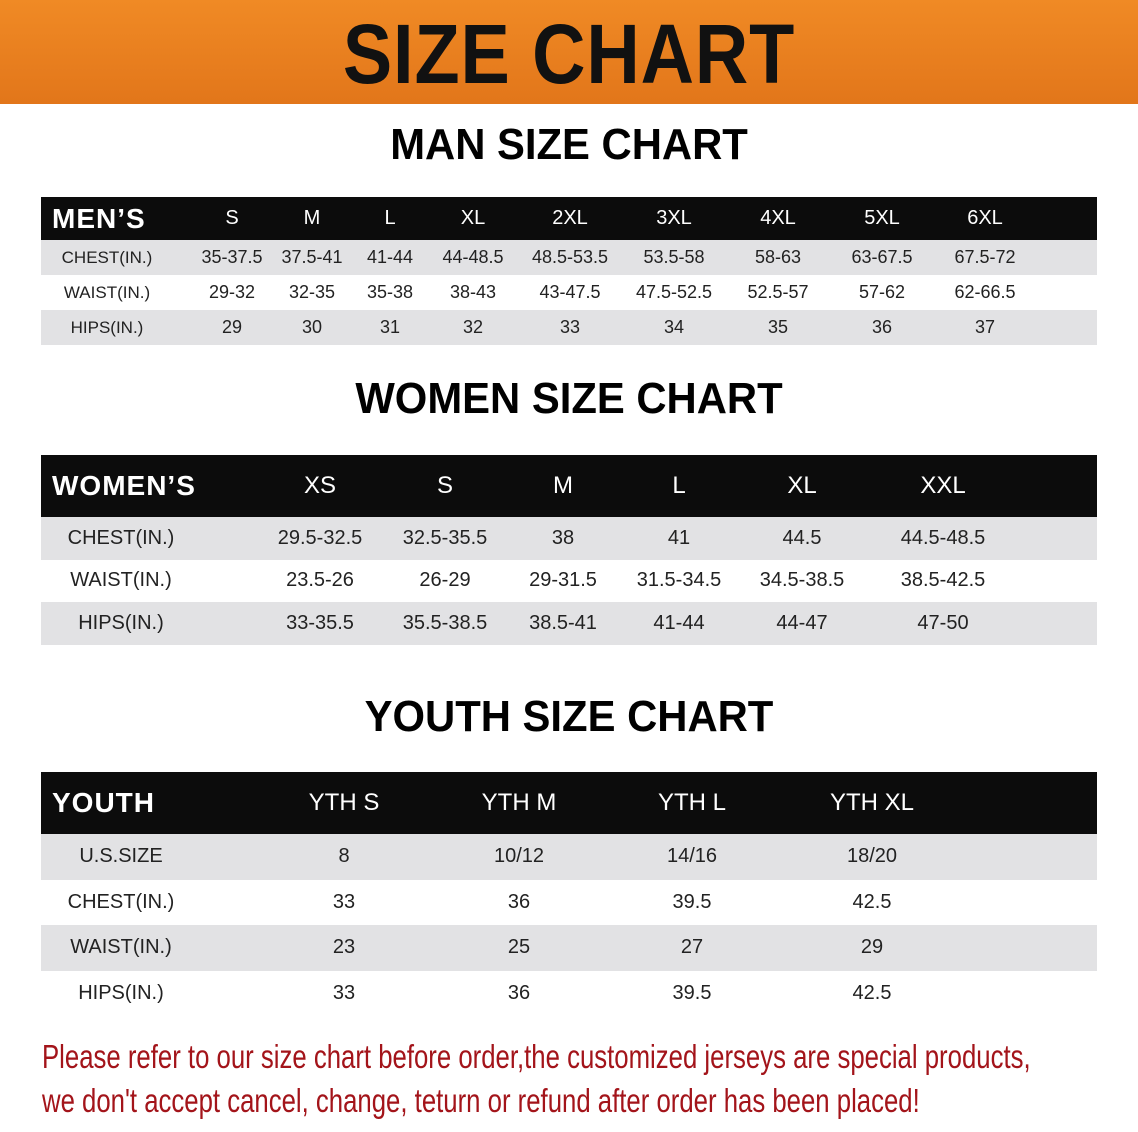 Image resolution: width=1138 pixels, height=1132 pixels. Describe the element at coordinates (107, 327) in the screenshot. I see `measurement-label: HIPS(IN.)` at that location.